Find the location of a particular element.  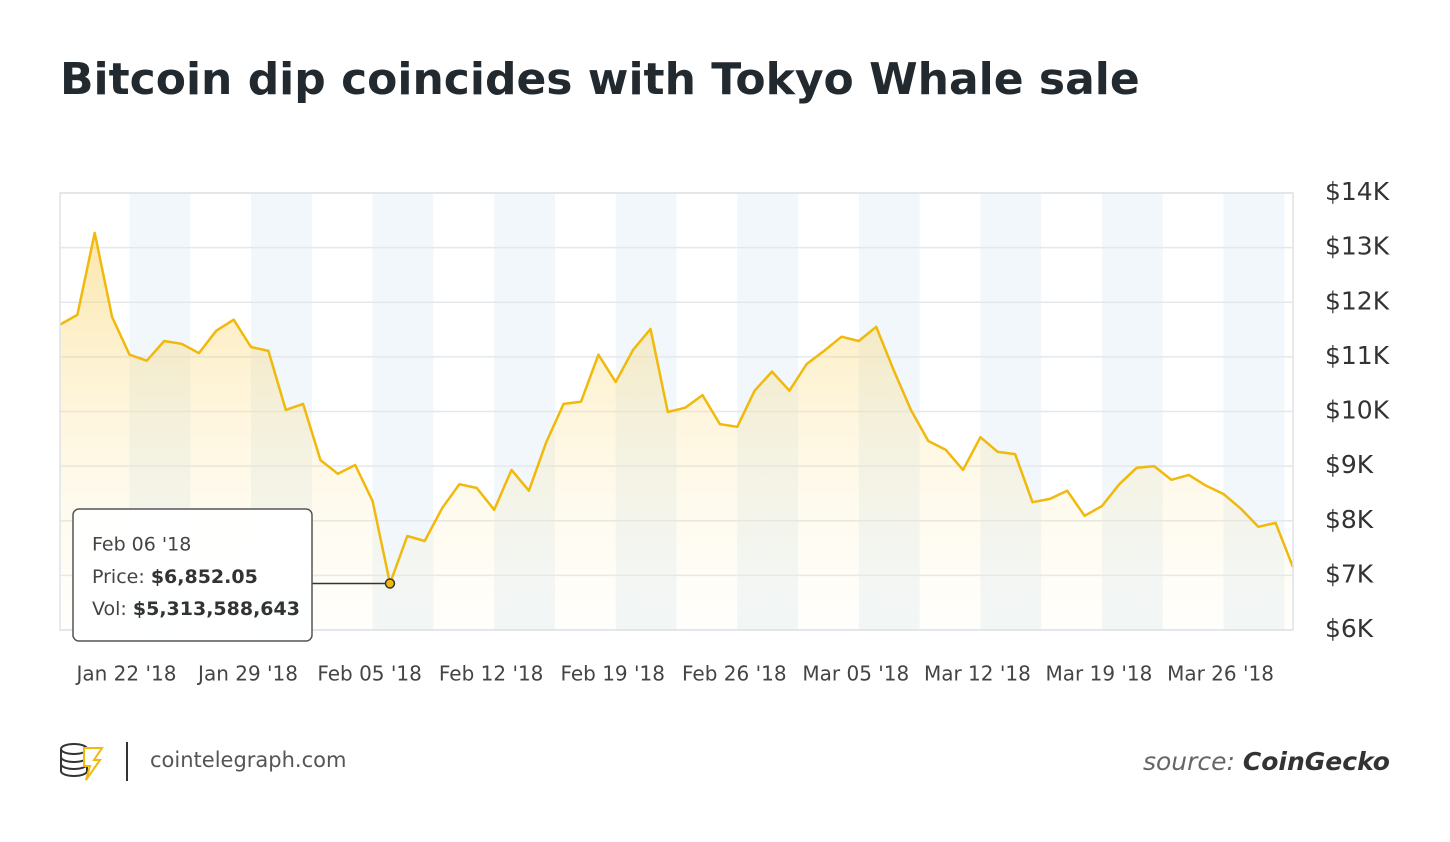

y-tick-label: $11K is located at coordinates (1357, 355).